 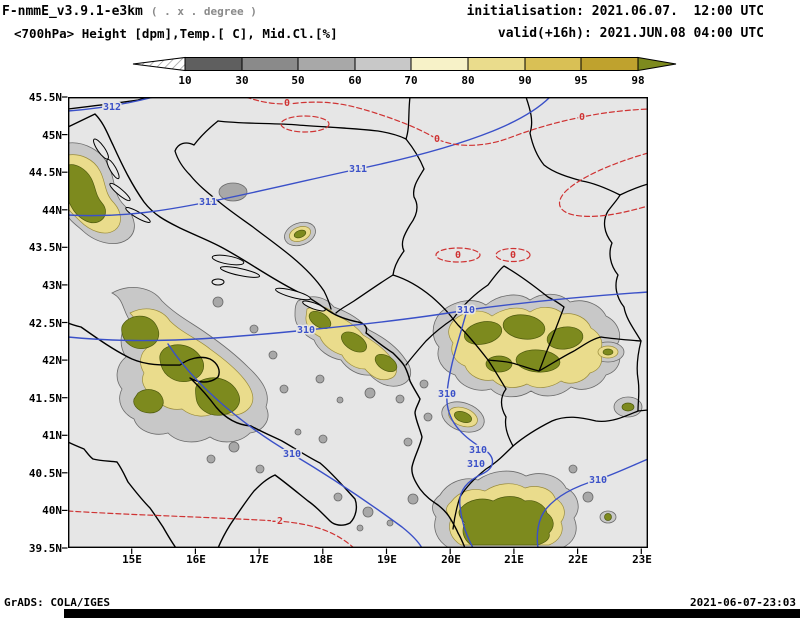 What do you see at coordinates (259, 559) in the screenshot?
I see `lon-label: 17E` at bounding box center [259, 559].